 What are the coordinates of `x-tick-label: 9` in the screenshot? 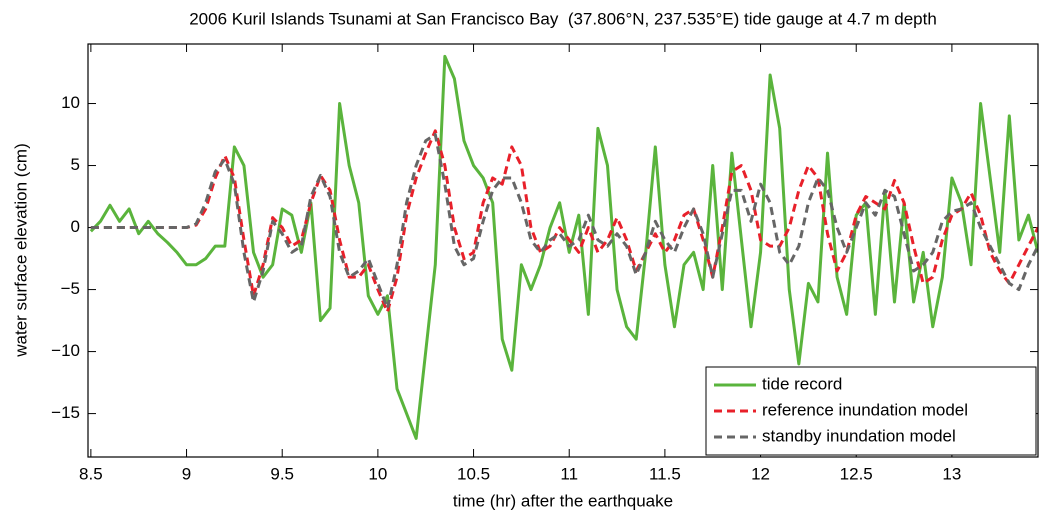 It's located at (186, 473).